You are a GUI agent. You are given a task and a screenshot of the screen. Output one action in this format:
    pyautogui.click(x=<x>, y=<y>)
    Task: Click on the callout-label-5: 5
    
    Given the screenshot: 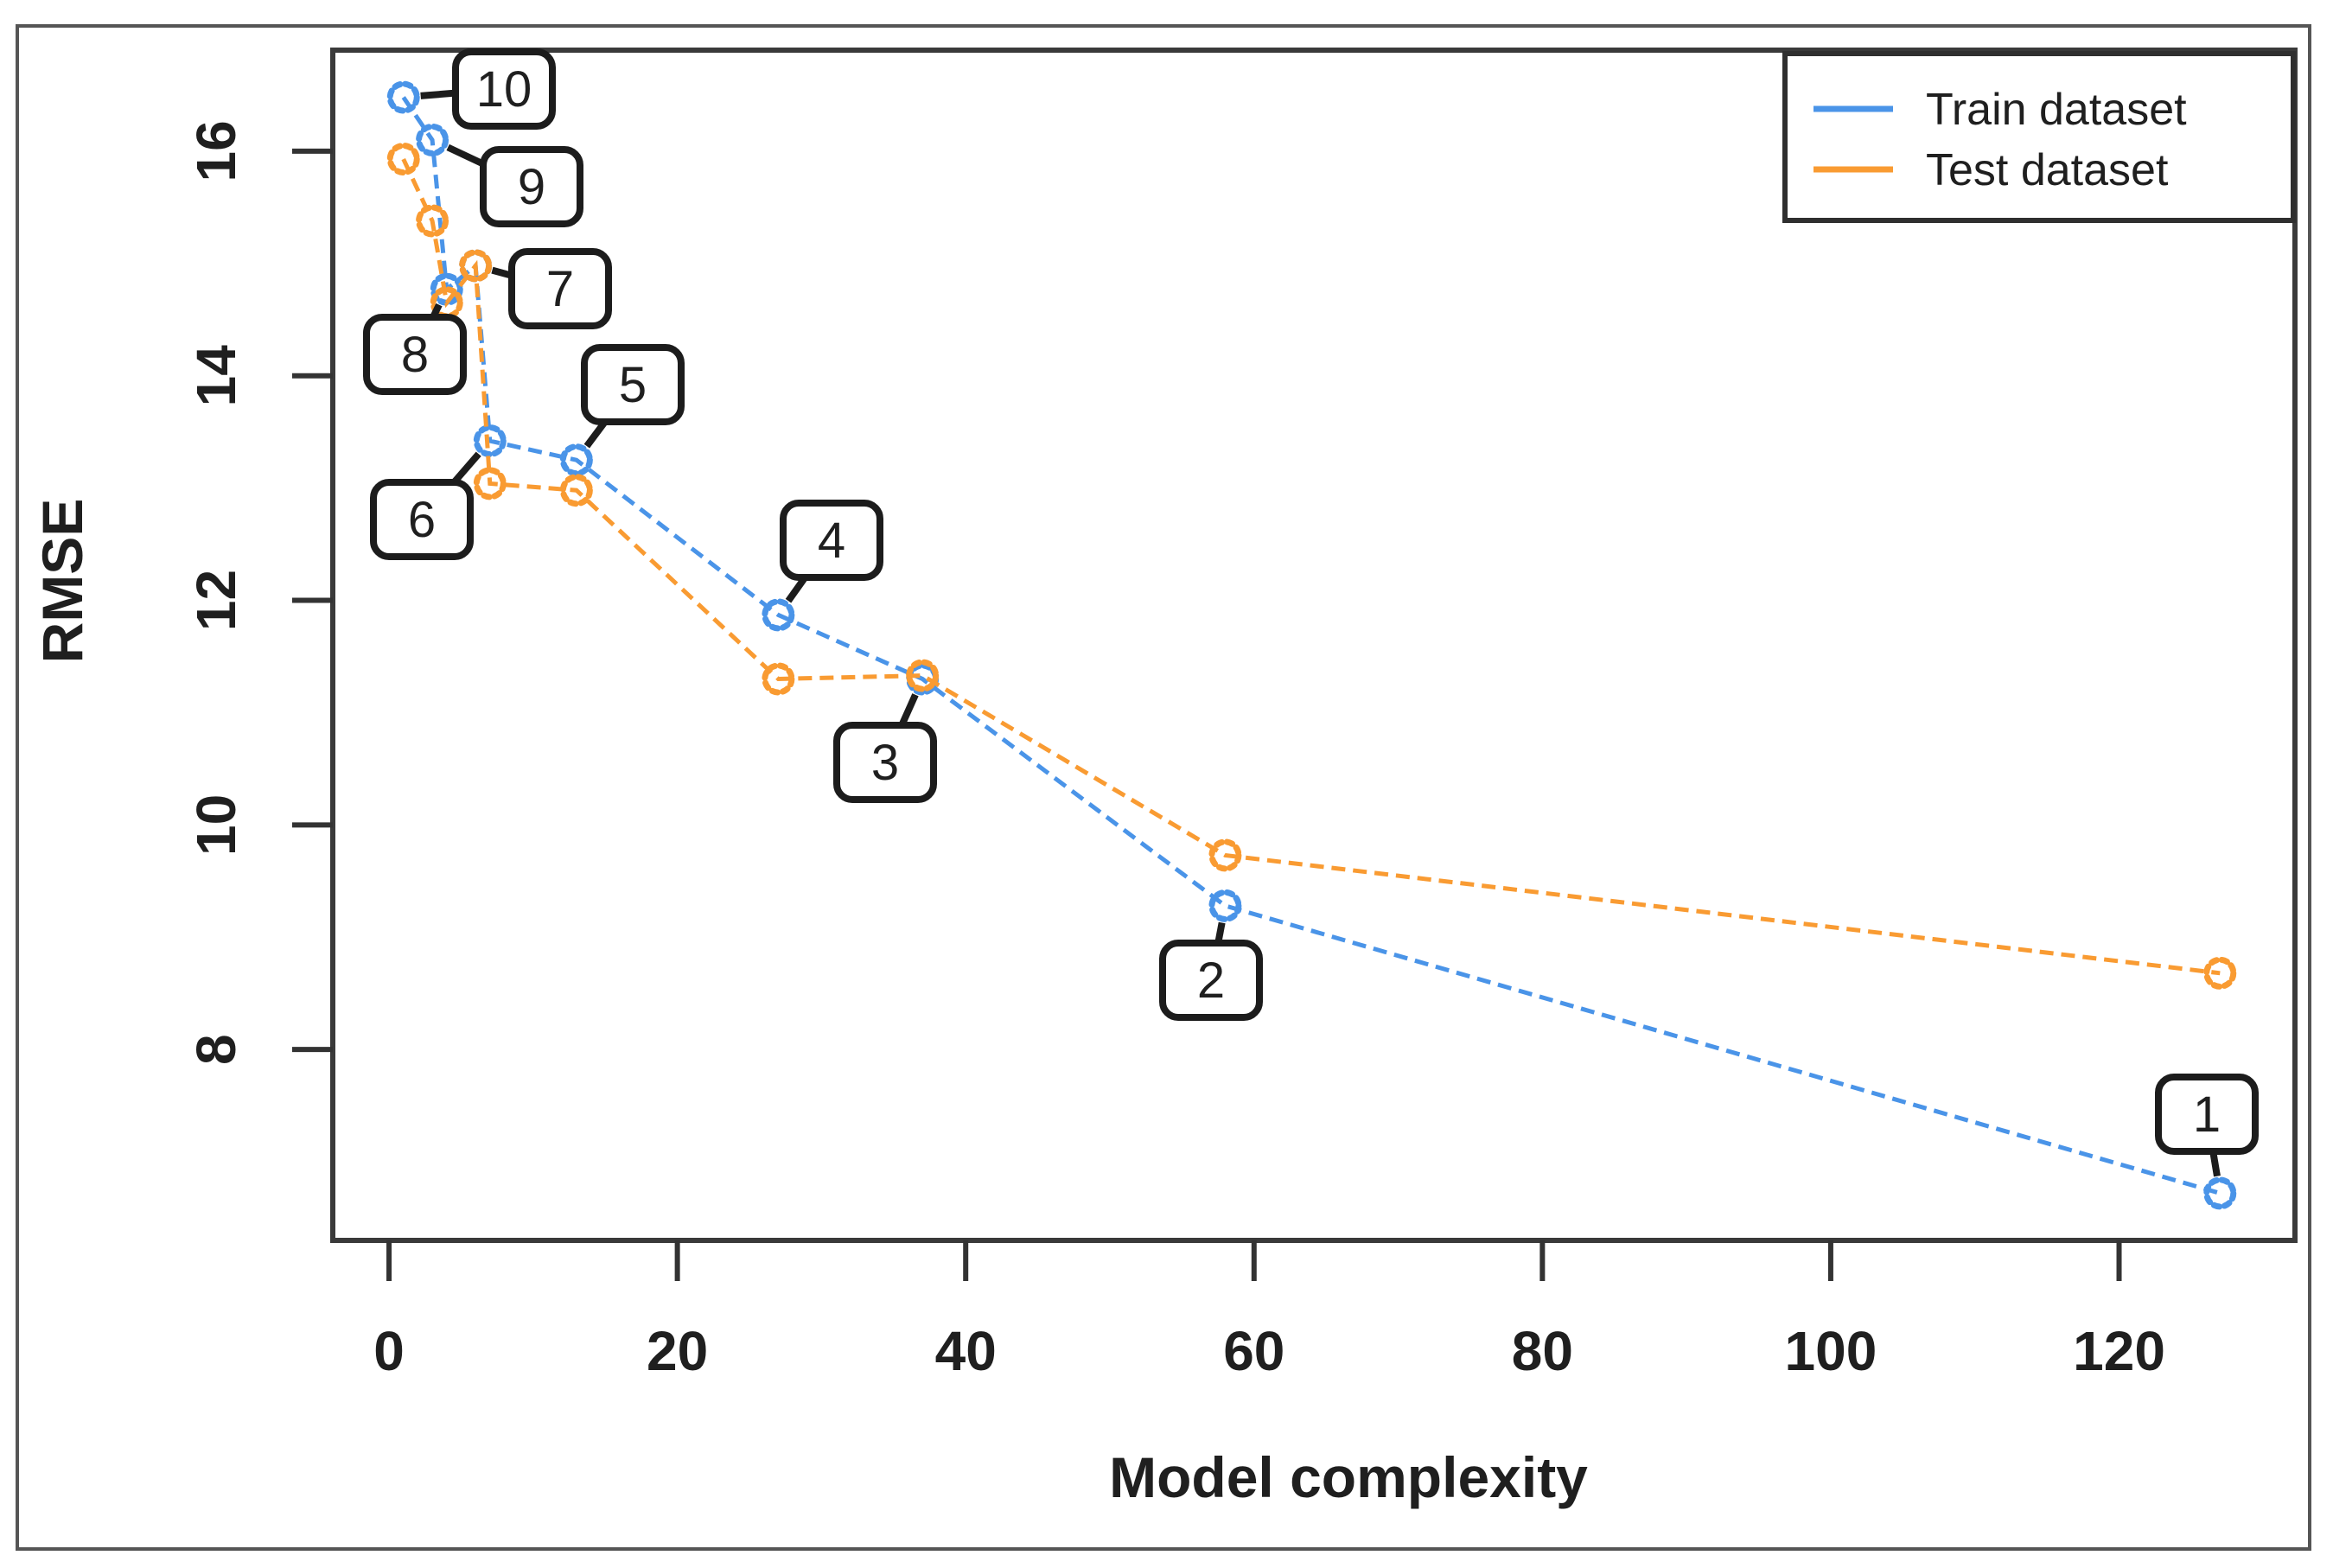 What is the action you would take?
    pyautogui.click(x=633, y=385)
    